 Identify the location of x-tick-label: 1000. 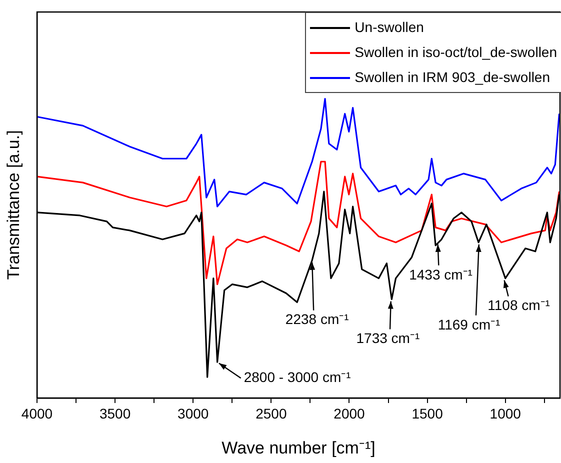
(506, 413).